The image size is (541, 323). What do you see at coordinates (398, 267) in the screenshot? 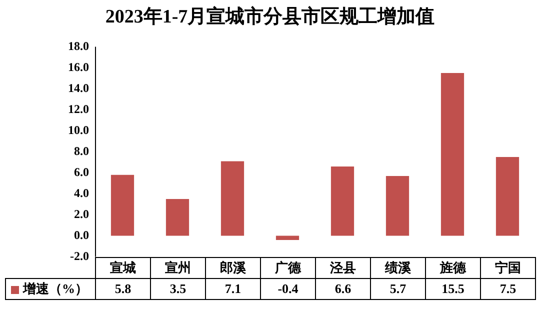
I see `x-tick-label: 绩溪` at bounding box center [398, 267].